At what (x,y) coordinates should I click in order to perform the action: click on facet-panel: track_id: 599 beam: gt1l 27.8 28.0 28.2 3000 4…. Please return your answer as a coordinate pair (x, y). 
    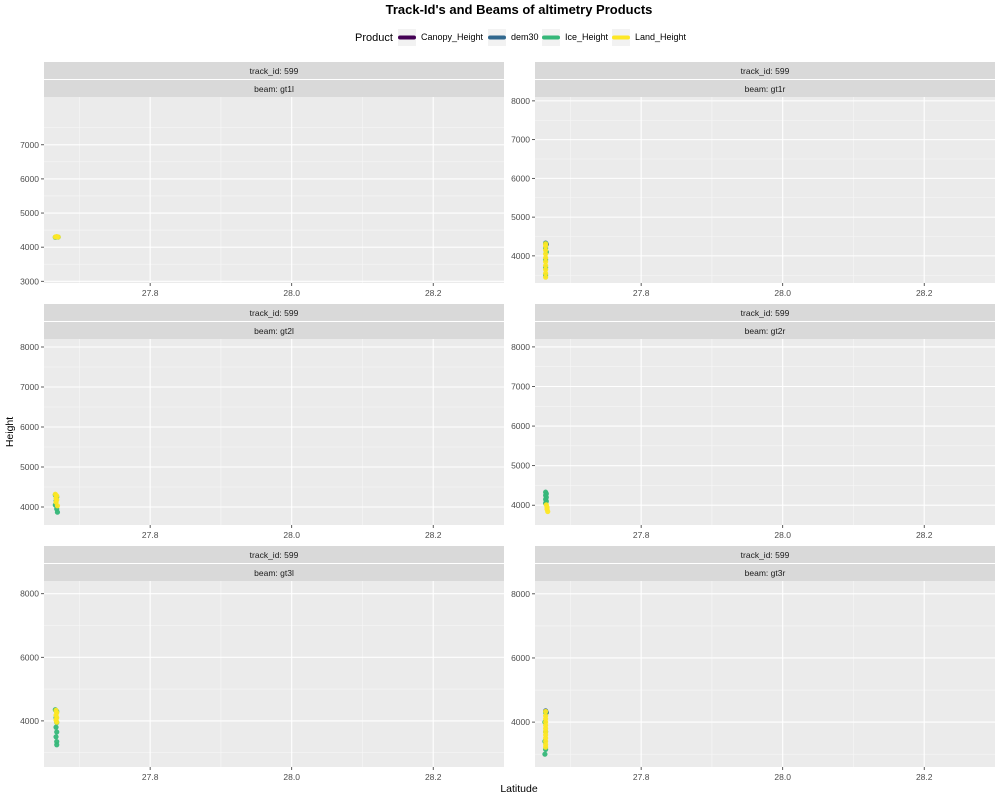
    Looking at the image, I should click on (262, 180).